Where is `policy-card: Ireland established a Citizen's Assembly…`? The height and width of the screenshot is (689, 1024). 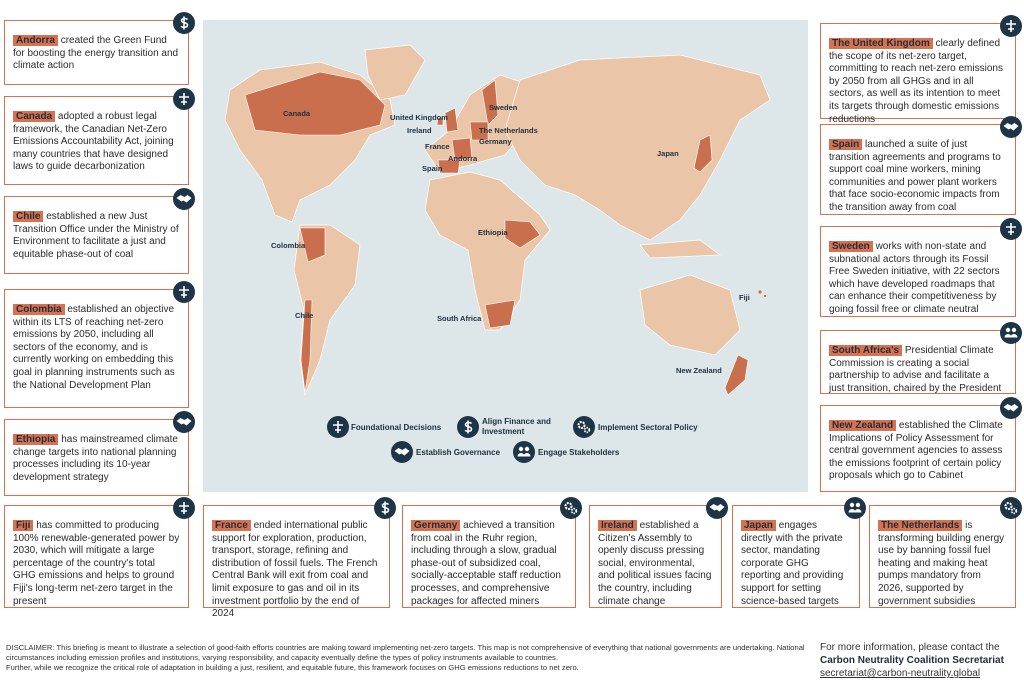
policy-card: Ireland established a Citizen's Assembly… is located at coordinates (658, 552).